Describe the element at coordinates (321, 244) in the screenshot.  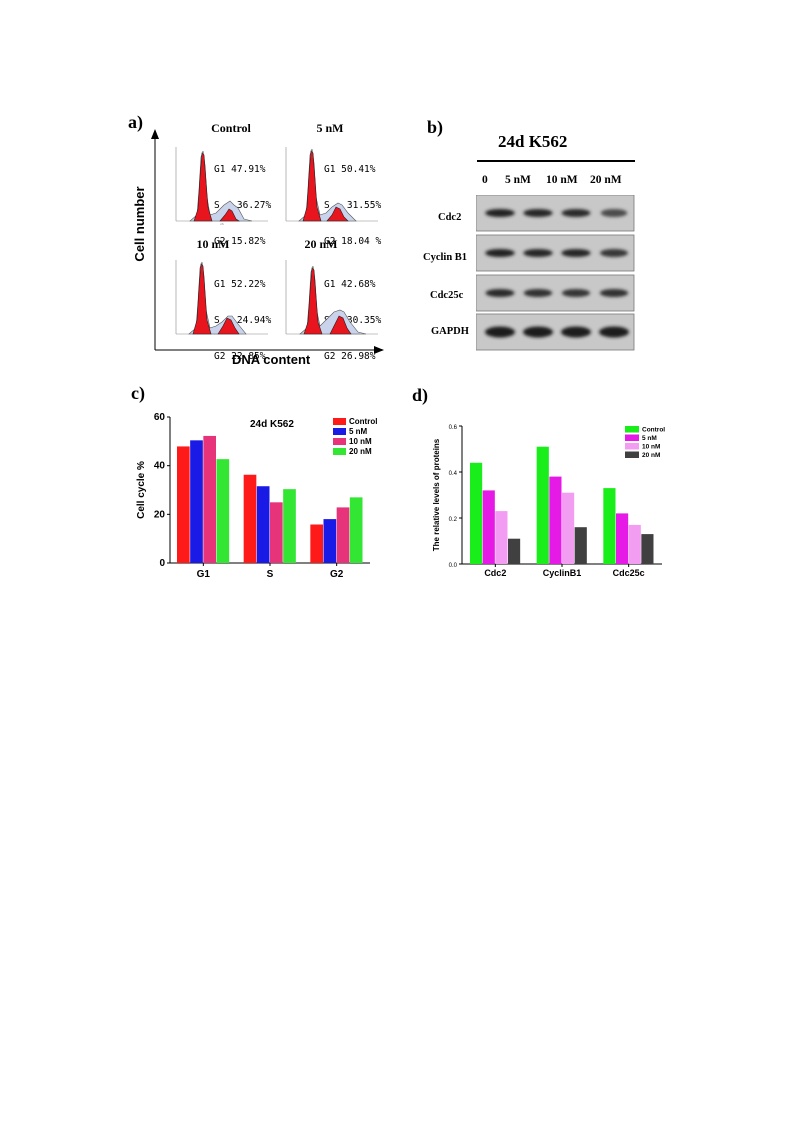
I see `histogram-title-20nm: 20 nM` at that location.